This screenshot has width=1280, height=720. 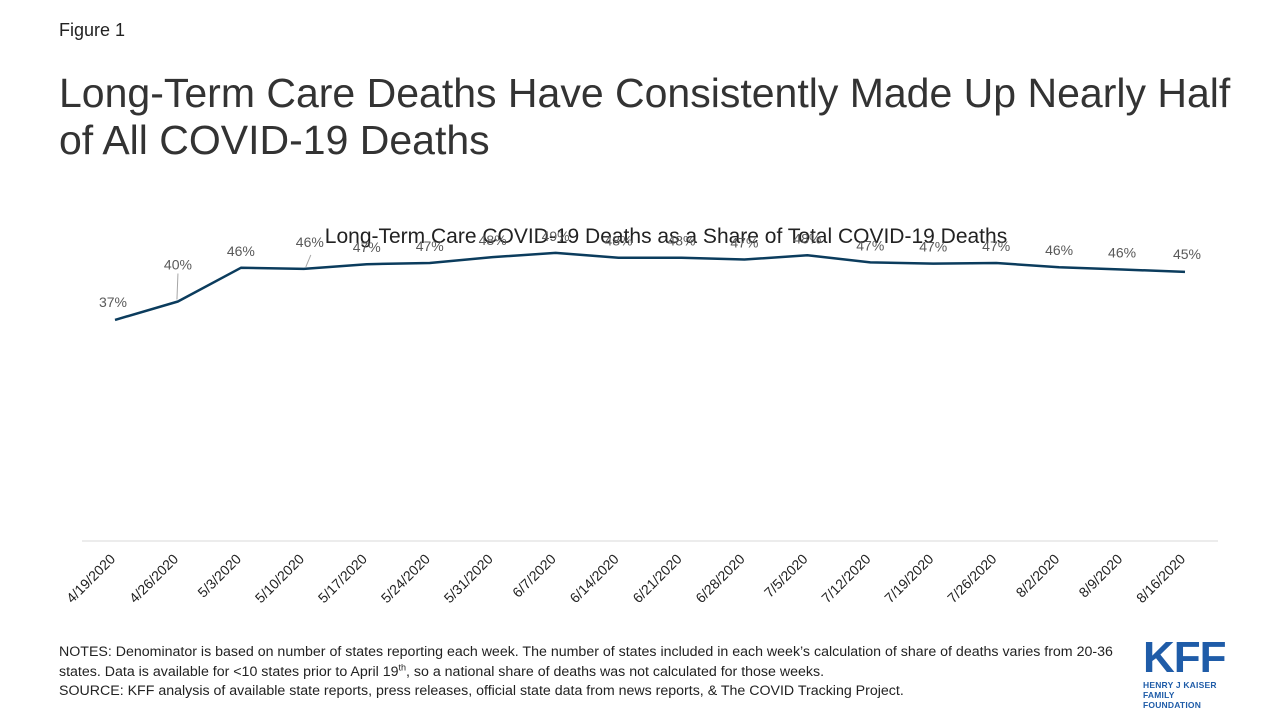 I want to click on data-label: 40%, so click(x=178, y=265).